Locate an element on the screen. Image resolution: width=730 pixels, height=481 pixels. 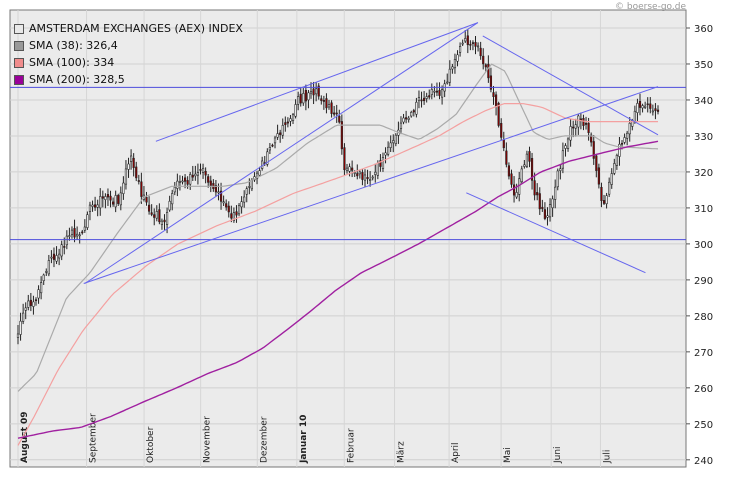
trend-line is located at coordinates (556, 233).